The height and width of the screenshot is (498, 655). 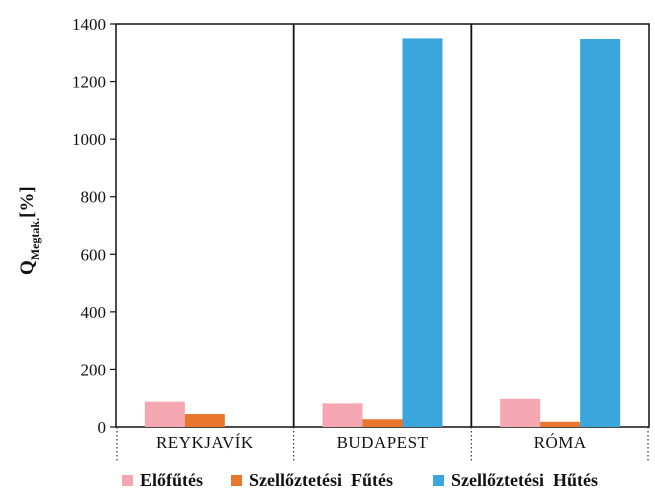 What do you see at coordinates (102, 427) in the screenshot?
I see `y-tick-label: 0` at bounding box center [102, 427].